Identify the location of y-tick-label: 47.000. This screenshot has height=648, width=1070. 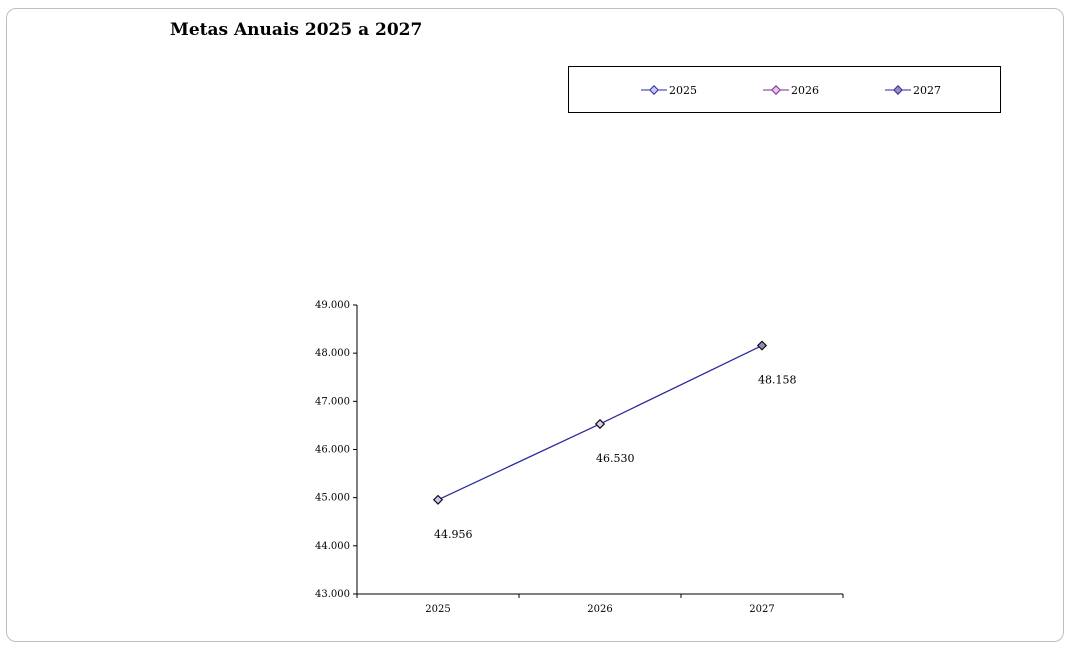
(332, 401).